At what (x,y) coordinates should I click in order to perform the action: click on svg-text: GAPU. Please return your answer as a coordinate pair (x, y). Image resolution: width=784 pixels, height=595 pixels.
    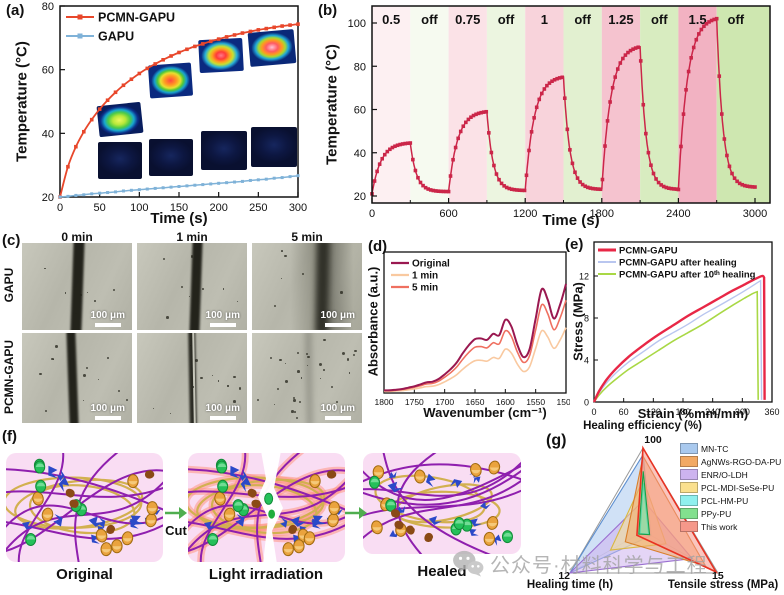
    Looking at the image, I should click on (116, 37).